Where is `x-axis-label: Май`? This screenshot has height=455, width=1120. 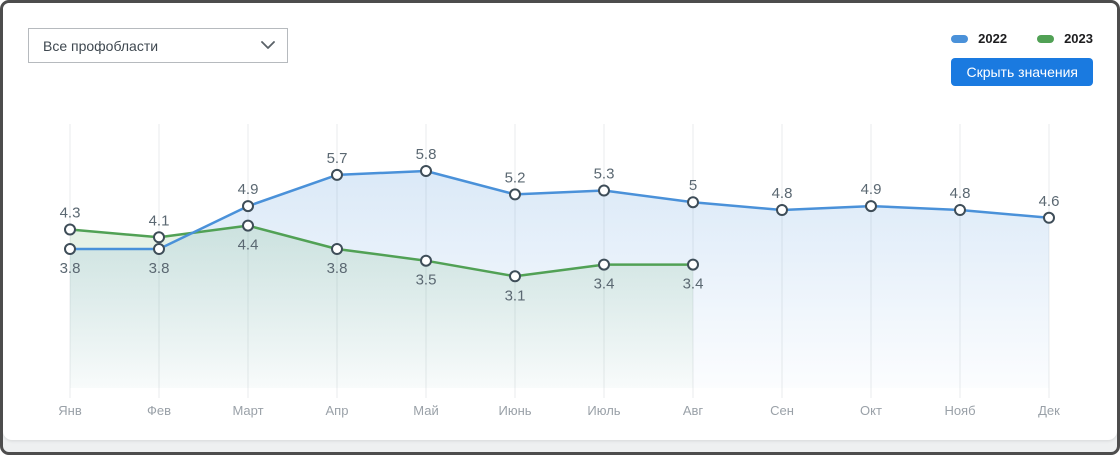 x-axis-label: Май is located at coordinates (425, 410).